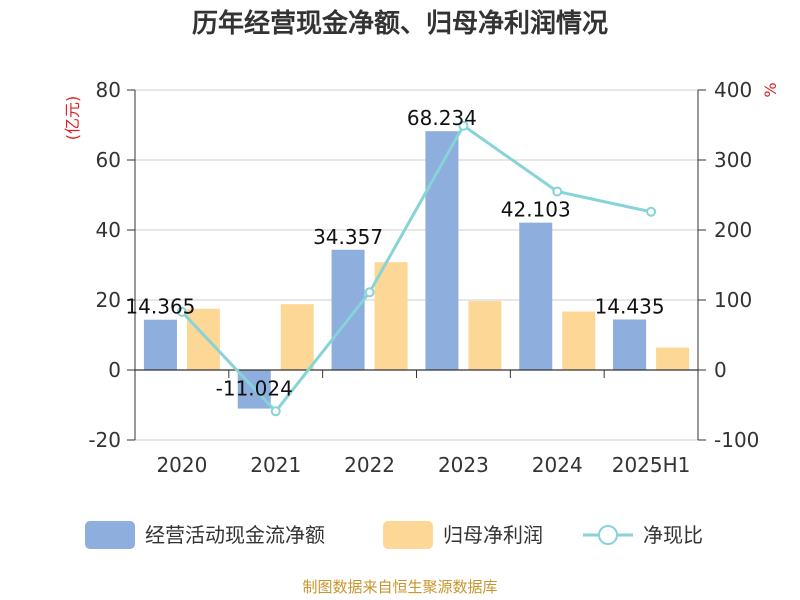 The image size is (800, 600). Describe the element at coordinates (736, 440) in the screenshot. I see `right-axis-tick-label: -100` at that location.